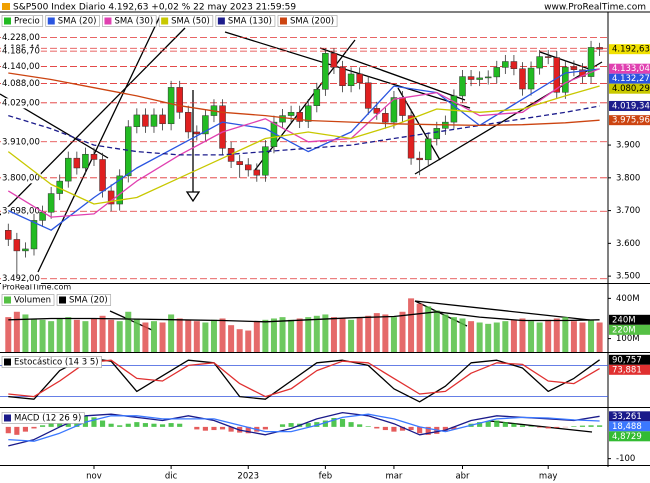 The height and width of the screenshot is (483, 650). What do you see at coordinates (21, 52) in the screenshot?
I see `level-label: 4.186,70` at bounding box center [21, 52].